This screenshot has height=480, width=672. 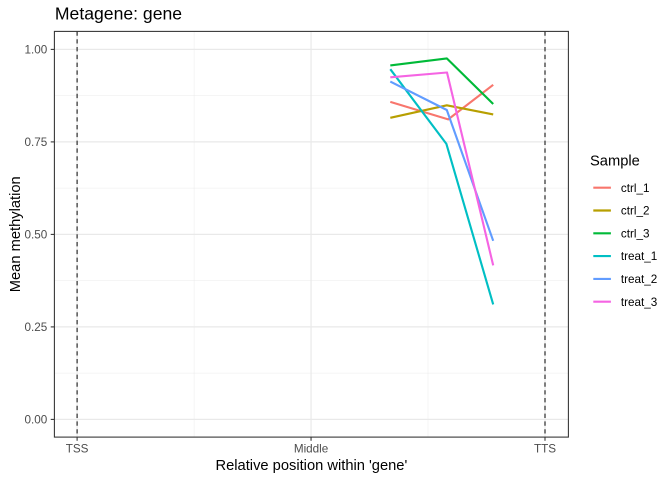 What do you see at coordinates (639, 279) in the screenshot?
I see `svg-text: treat_2` at bounding box center [639, 279].